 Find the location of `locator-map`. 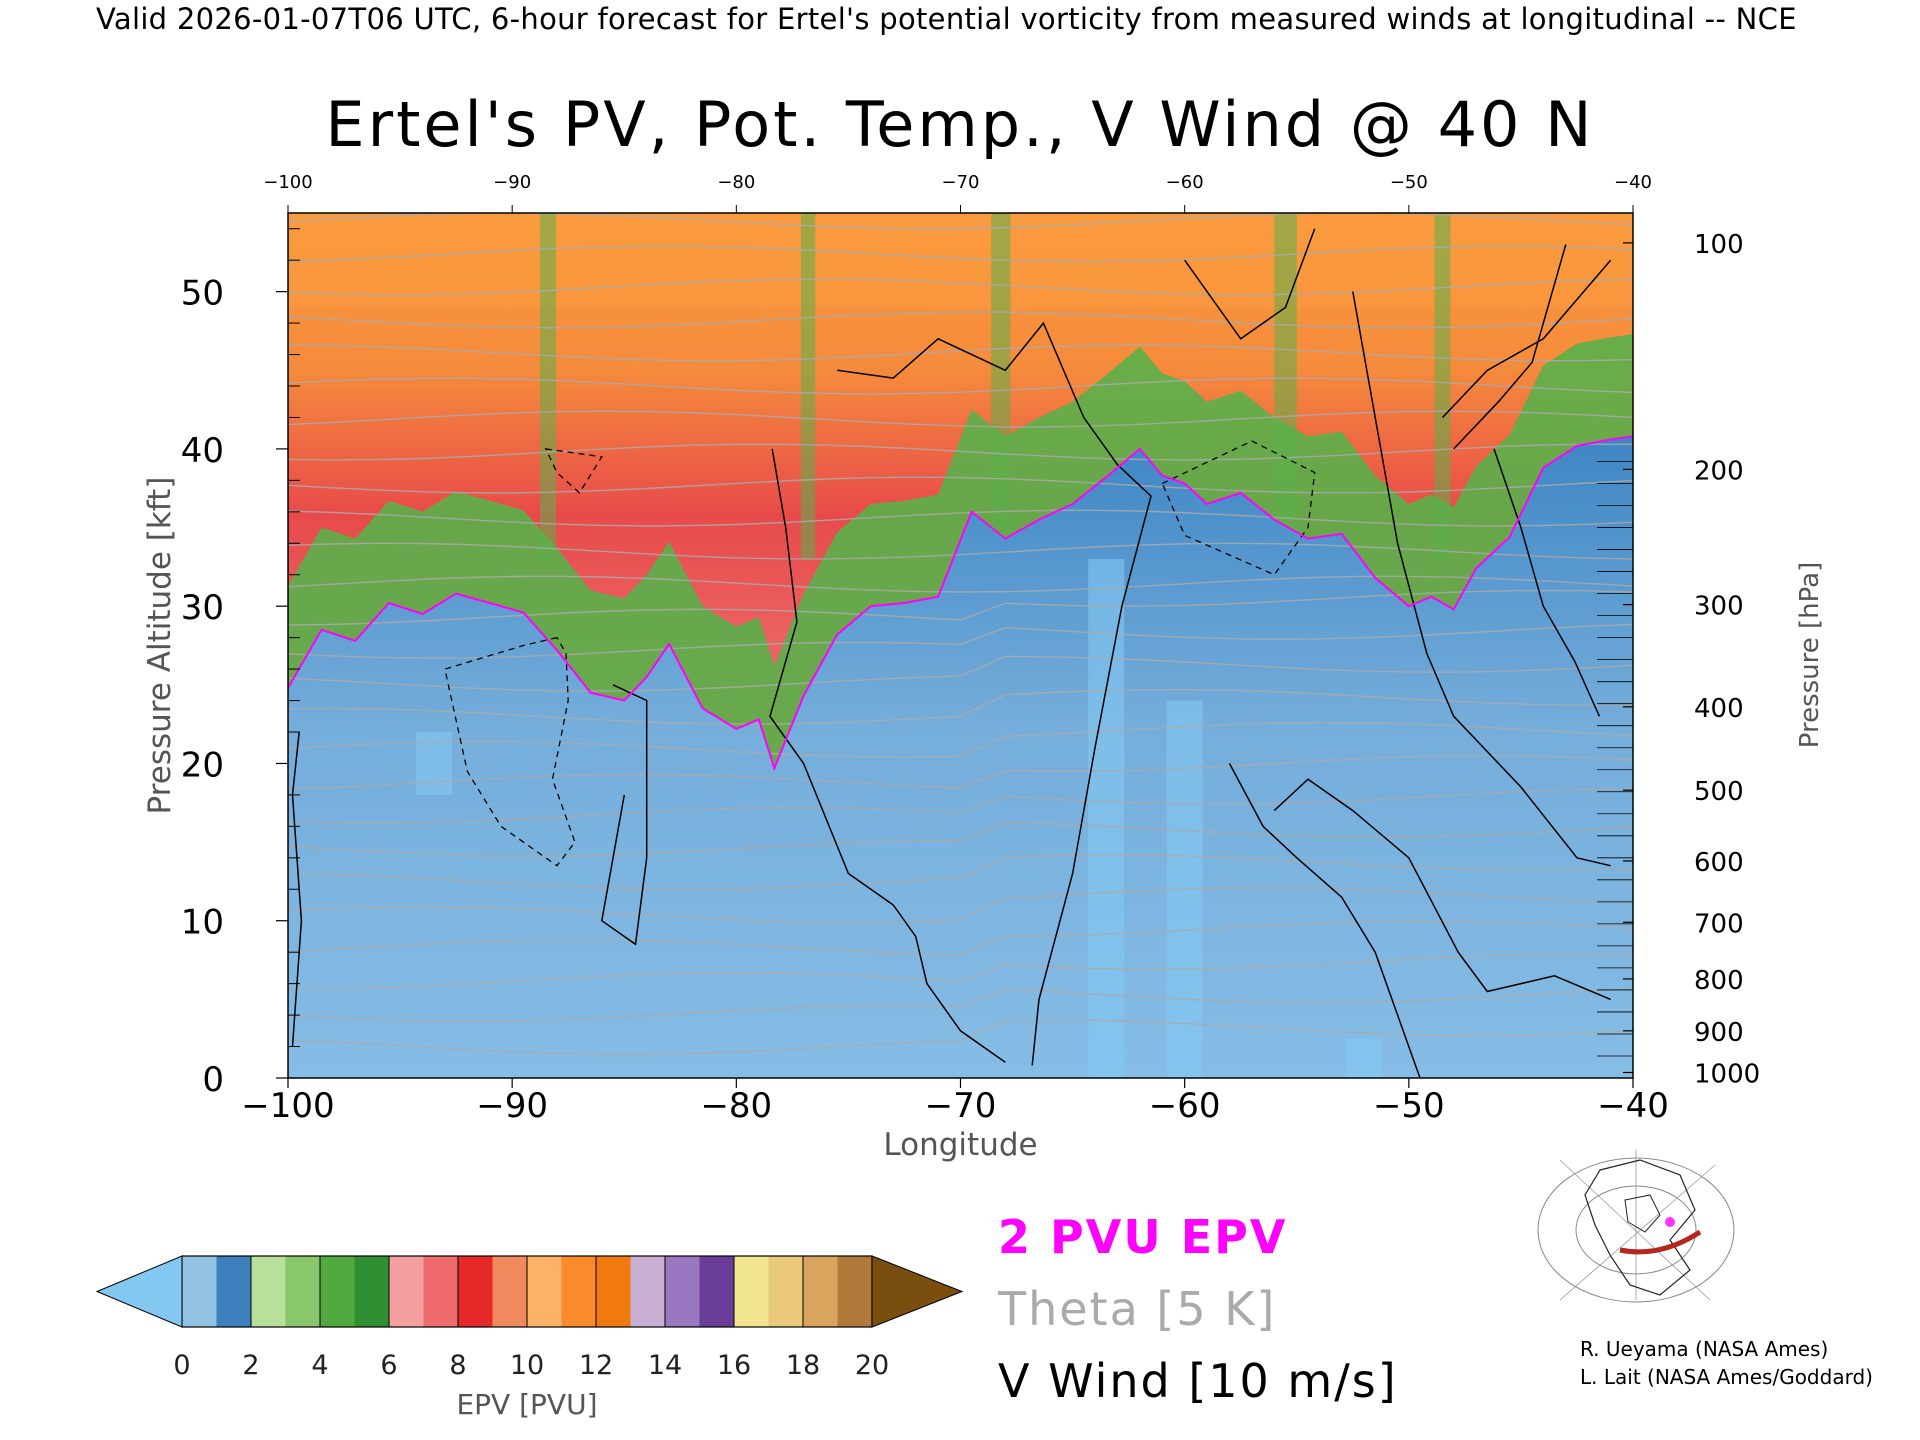

locator-map is located at coordinates (1636, 1226).